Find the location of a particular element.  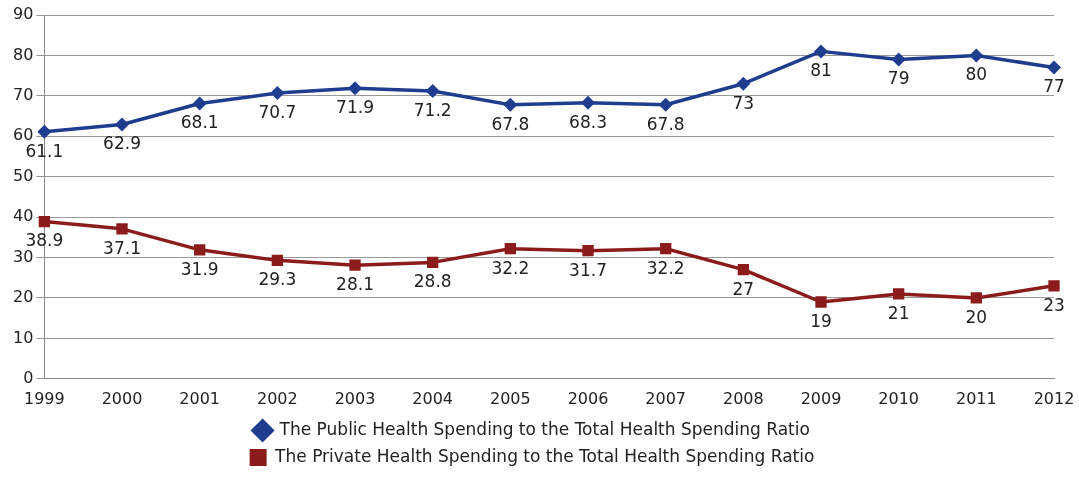

y-tick-label: 50 is located at coordinates (23, 175).